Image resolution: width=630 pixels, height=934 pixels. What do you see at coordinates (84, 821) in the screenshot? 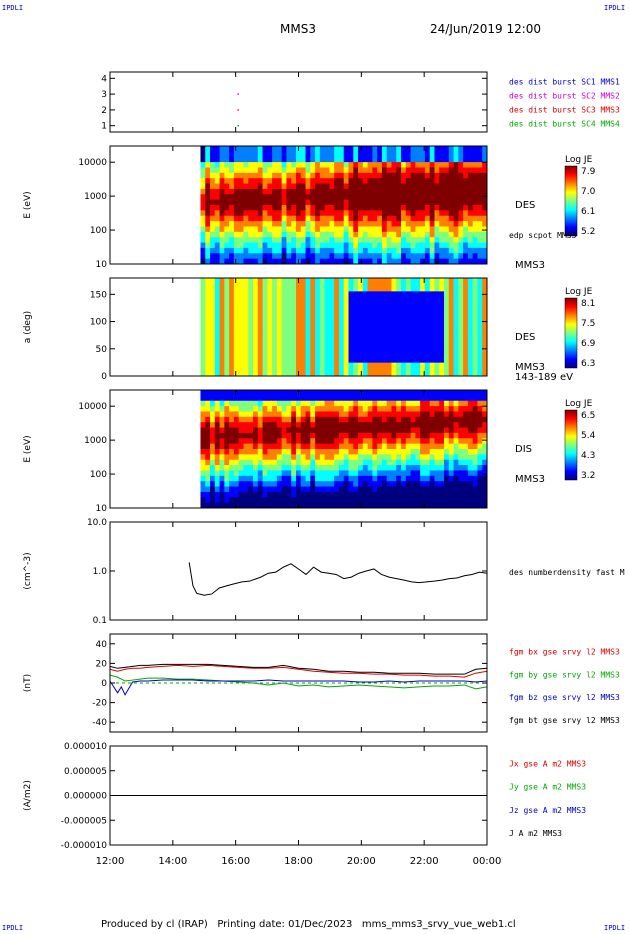
I see `y-tick-label: -0.000005` at bounding box center [84, 821].